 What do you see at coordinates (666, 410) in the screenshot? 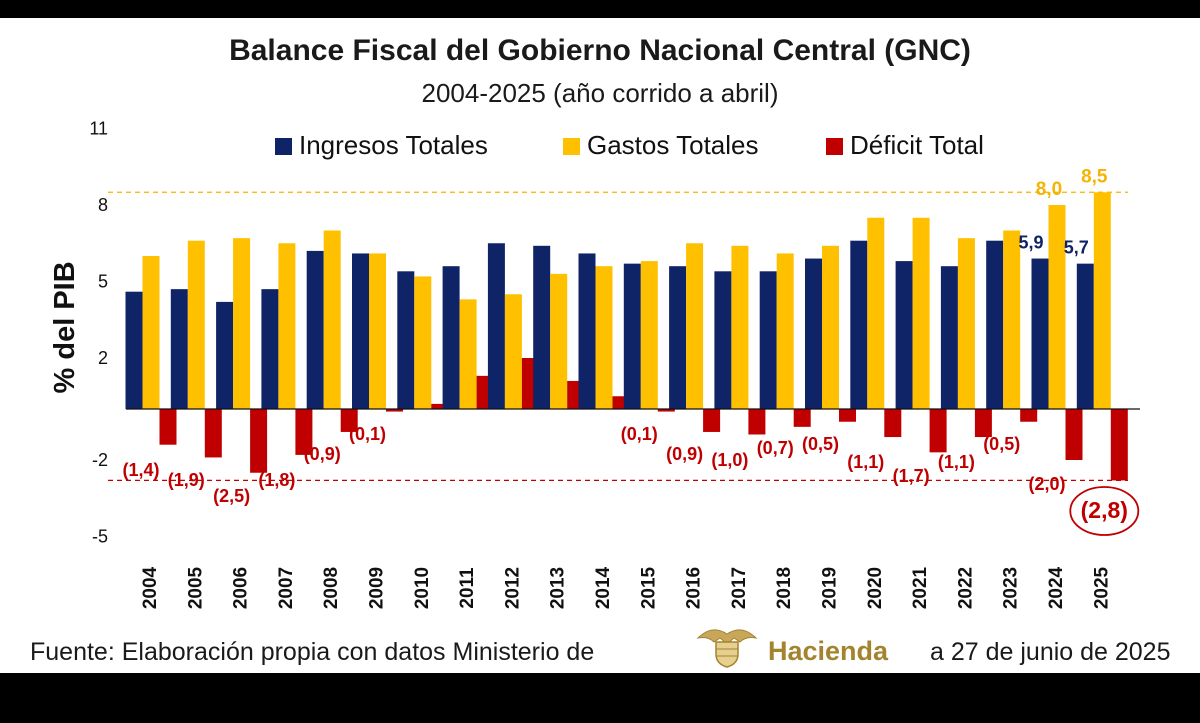
I see `deficit-bar-2015` at bounding box center [666, 410].